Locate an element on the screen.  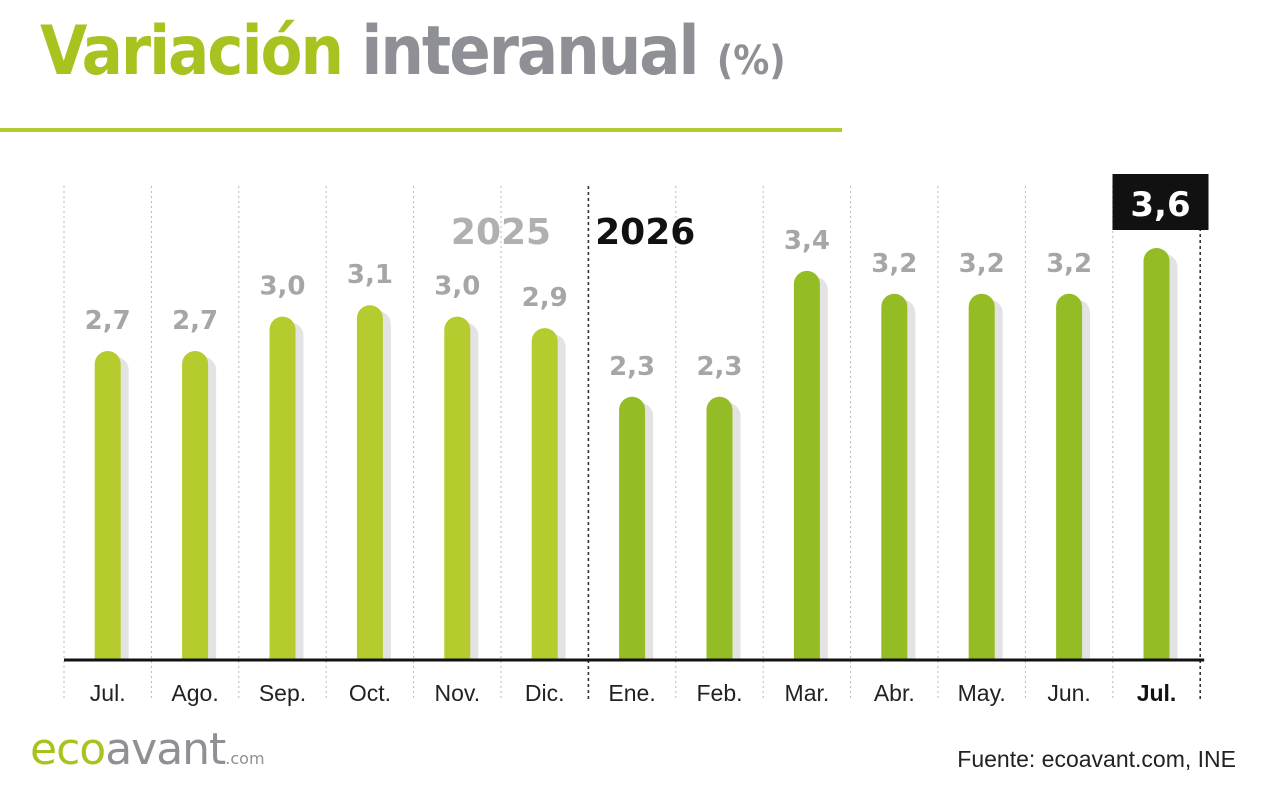
title-part-percent: (%) is located at coordinates (751, 61).